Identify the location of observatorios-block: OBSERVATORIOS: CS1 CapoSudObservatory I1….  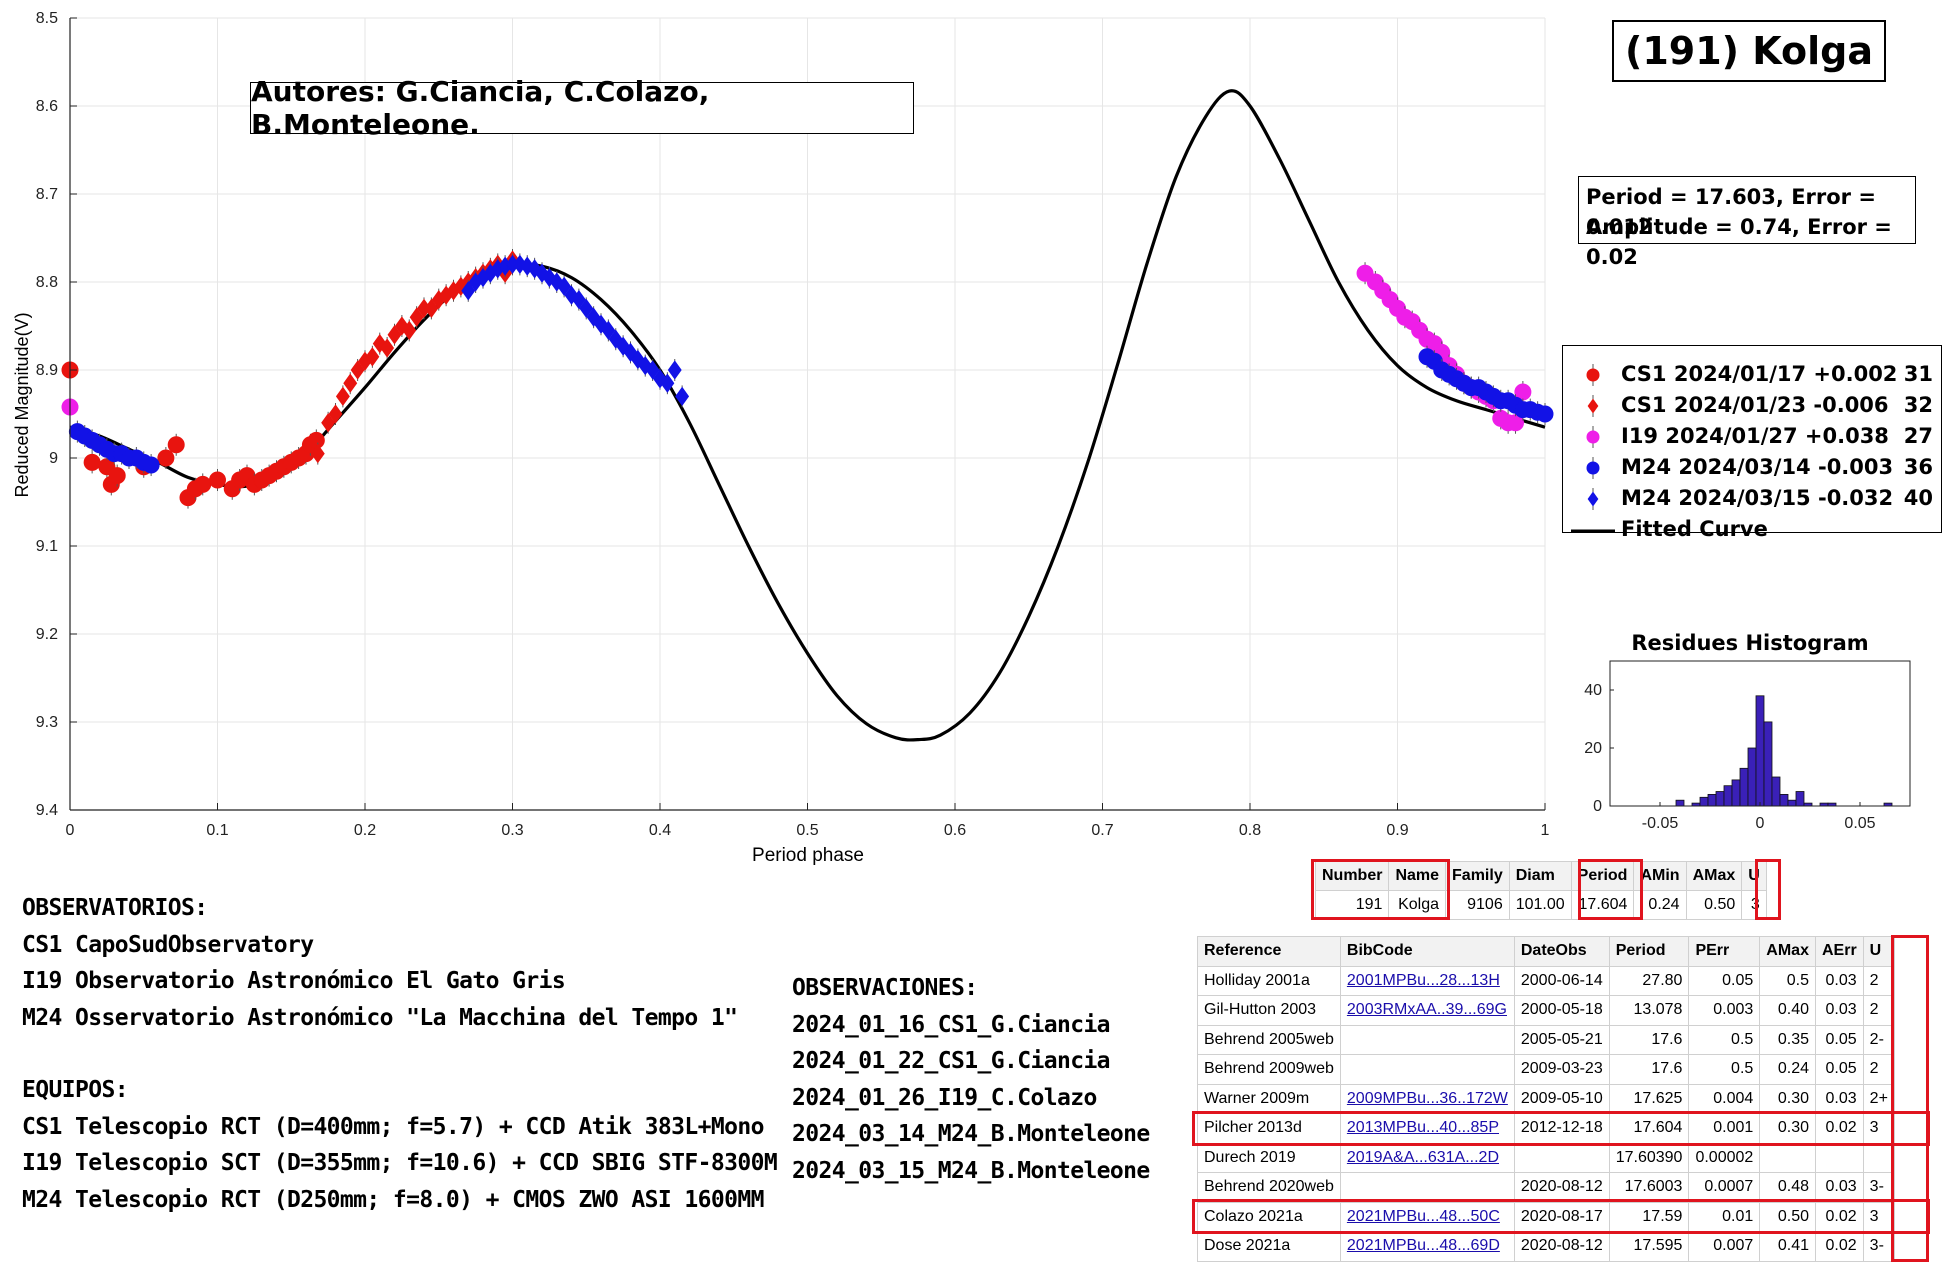
(400, 1054).